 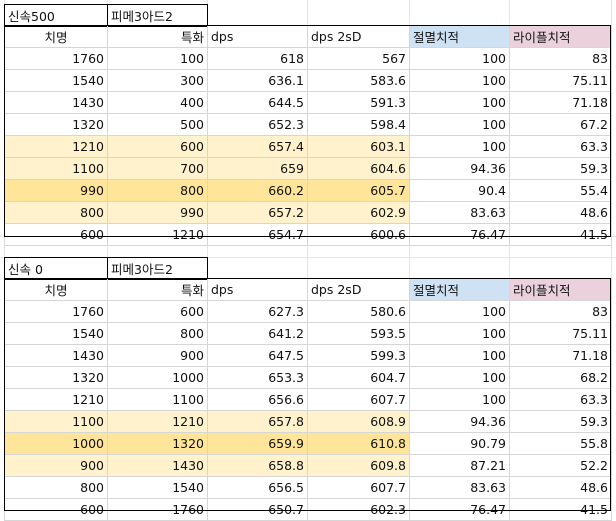 I want to click on cell-dps-2sd: 602.3, so click(x=358, y=509).